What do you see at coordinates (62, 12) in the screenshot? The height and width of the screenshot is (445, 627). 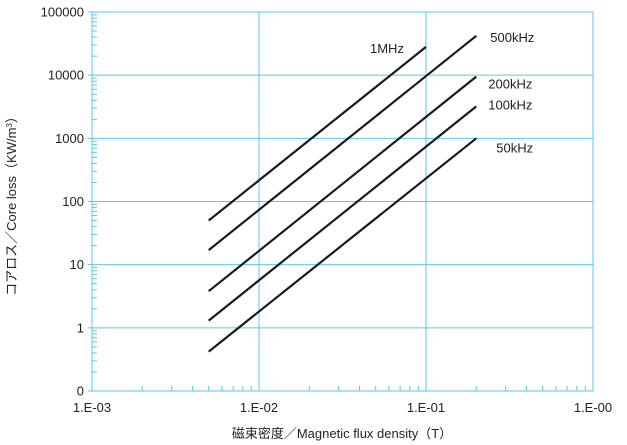 I see `y-tick-label: 100000` at bounding box center [62, 12].